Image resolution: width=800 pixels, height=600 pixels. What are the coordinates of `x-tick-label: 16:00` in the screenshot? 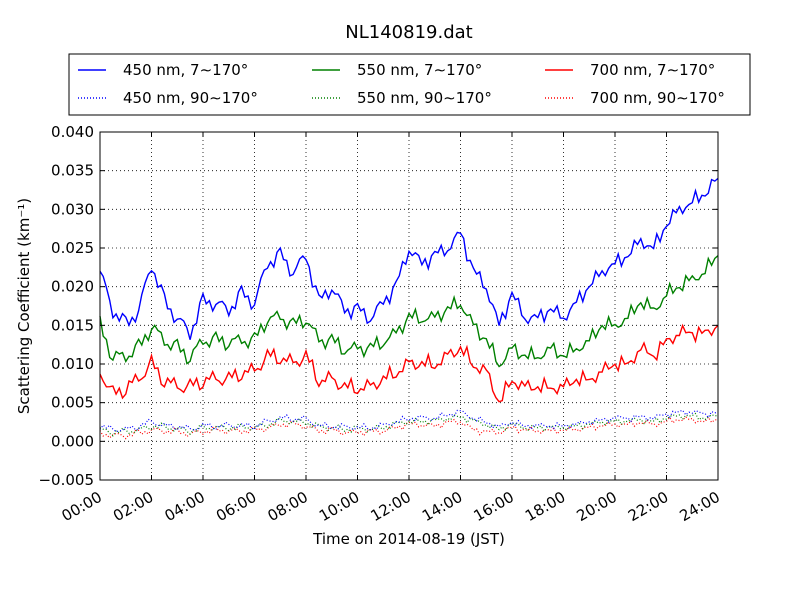 It's located at (494, 506).